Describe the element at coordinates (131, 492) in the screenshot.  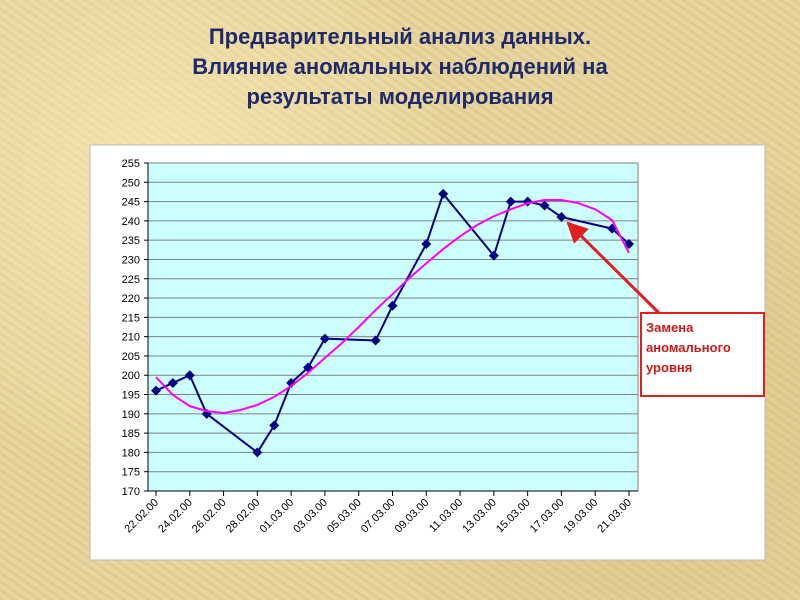
I see `y-tick-label: 170` at that location.